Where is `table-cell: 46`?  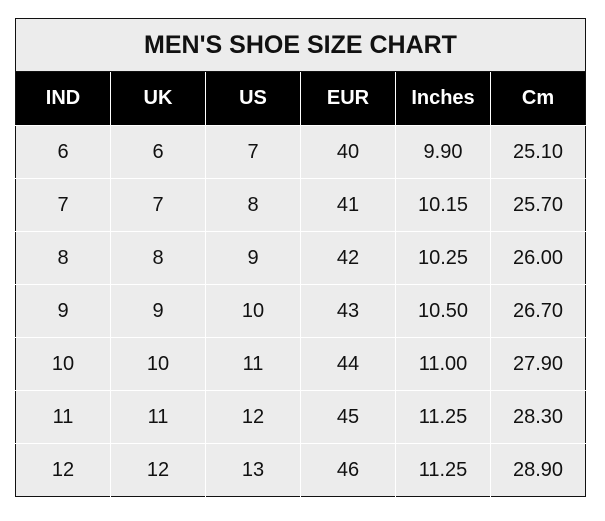
table-cell: 46 is located at coordinates (348, 470).